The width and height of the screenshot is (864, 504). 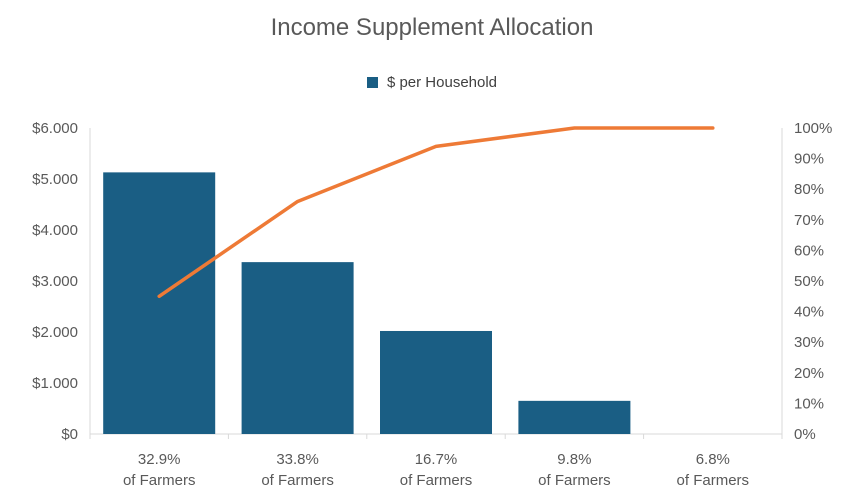 I want to click on y-right-tick-label: 70%, so click(x=809, y=220).